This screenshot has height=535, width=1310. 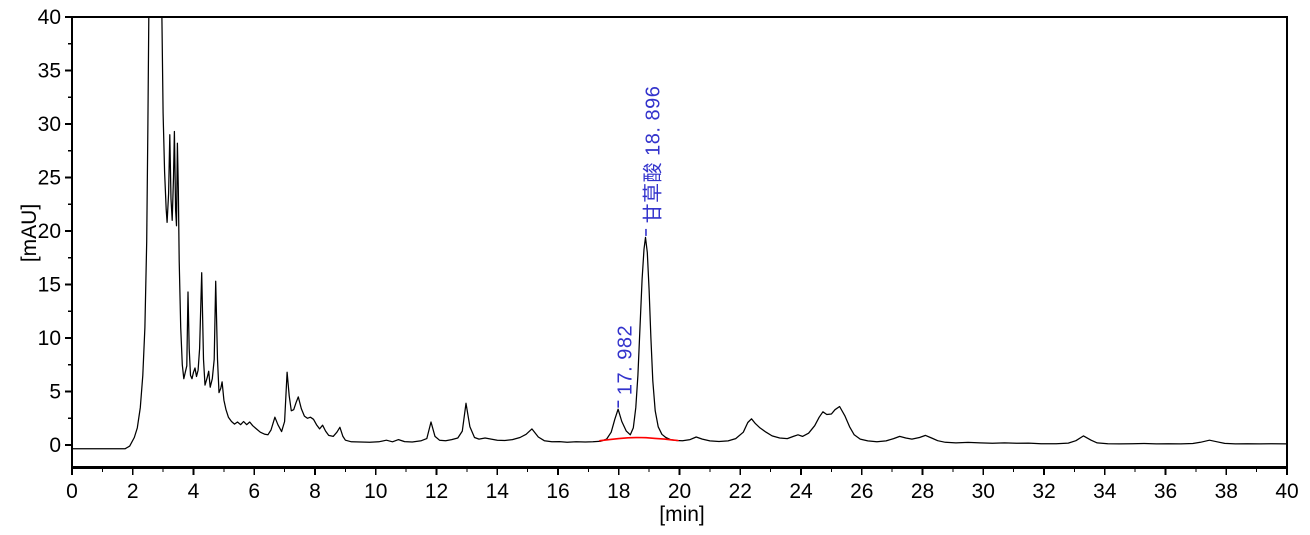 I want to click on x-tick-label: 32, so click(x=1043, y=491).